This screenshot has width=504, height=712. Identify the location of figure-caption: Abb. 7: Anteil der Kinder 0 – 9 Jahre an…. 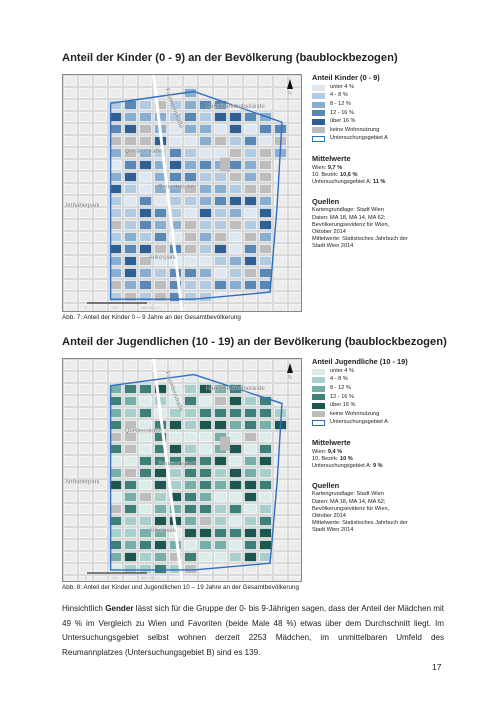
(151, 317).